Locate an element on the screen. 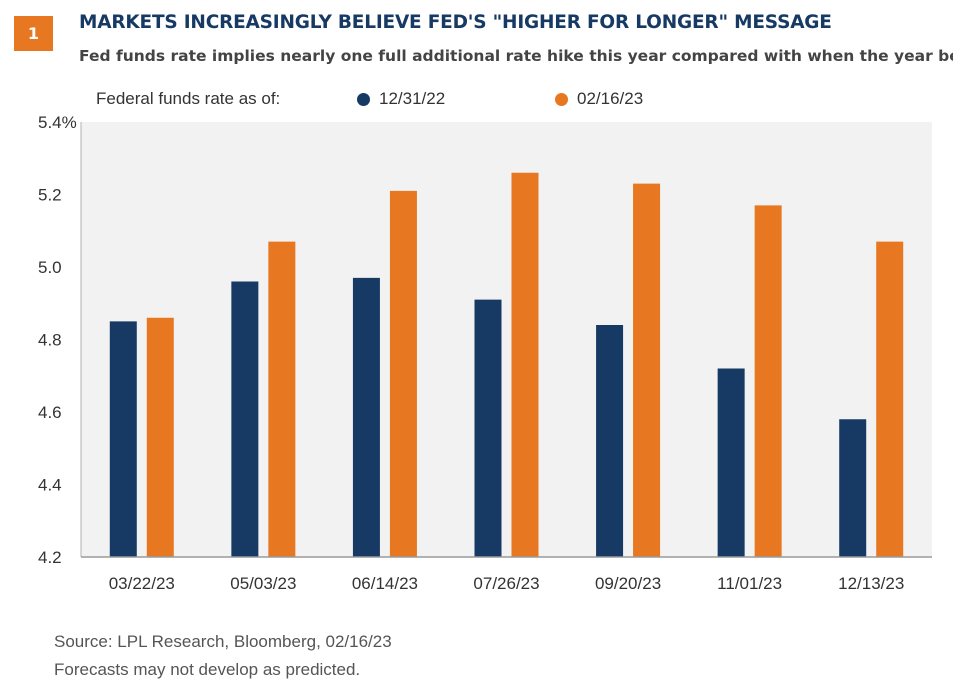  x-tick-label: 03/22/23 is located at coordinates (142, 583).